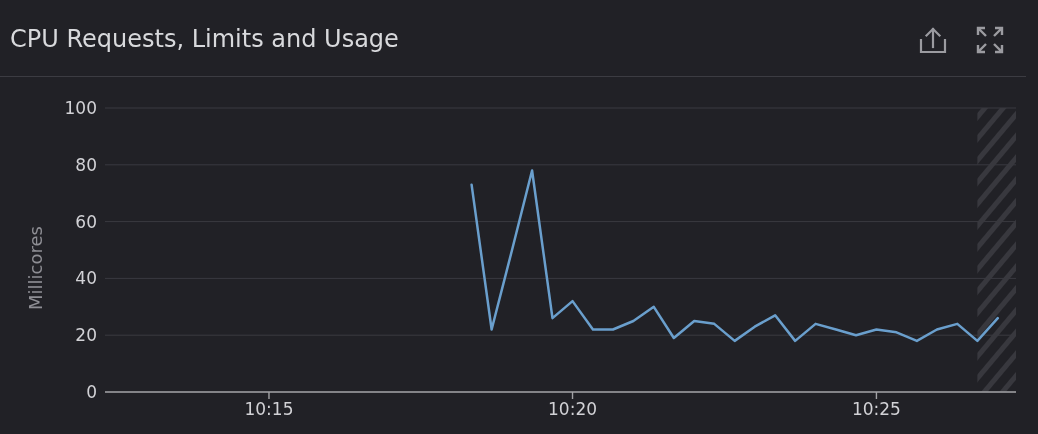  What do you see at coordinates (86, 221) in the screenshot?
I see `y-tick-label: 60` at bounding box center [86, 221].